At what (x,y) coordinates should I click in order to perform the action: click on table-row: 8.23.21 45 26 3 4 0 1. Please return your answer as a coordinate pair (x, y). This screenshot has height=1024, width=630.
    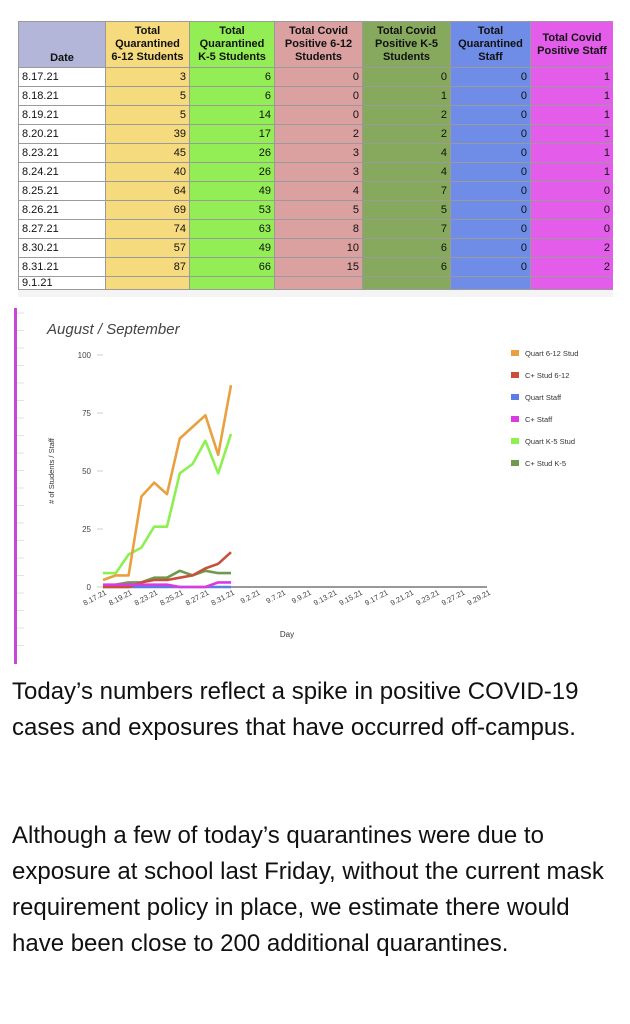
    Looking at the image, I should click on (315, 153).